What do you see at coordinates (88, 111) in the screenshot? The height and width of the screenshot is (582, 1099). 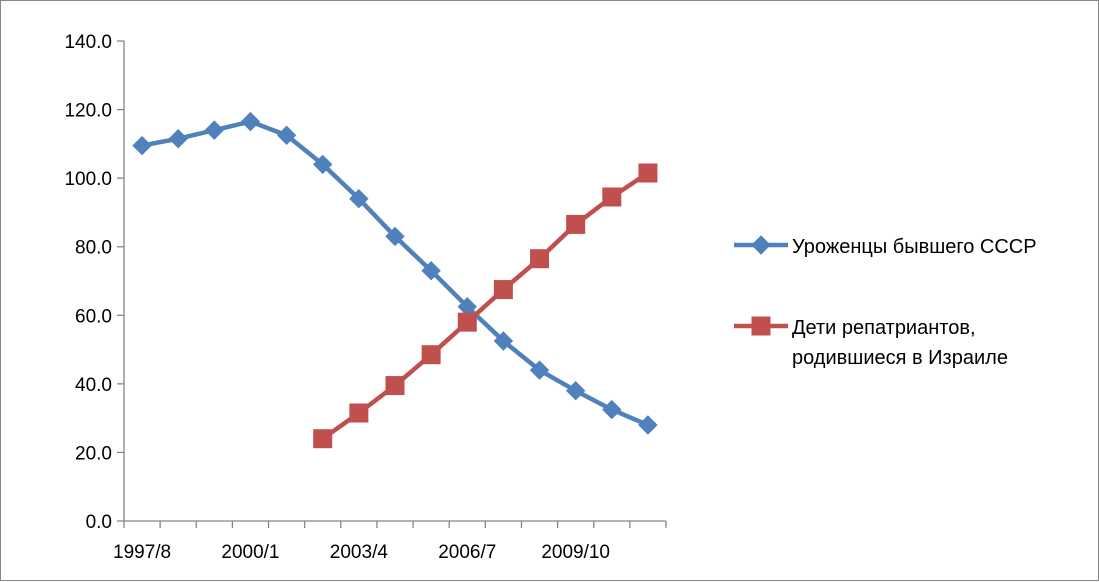 I see `y-tick-label: 120.0` at bounding box center [88, 111].